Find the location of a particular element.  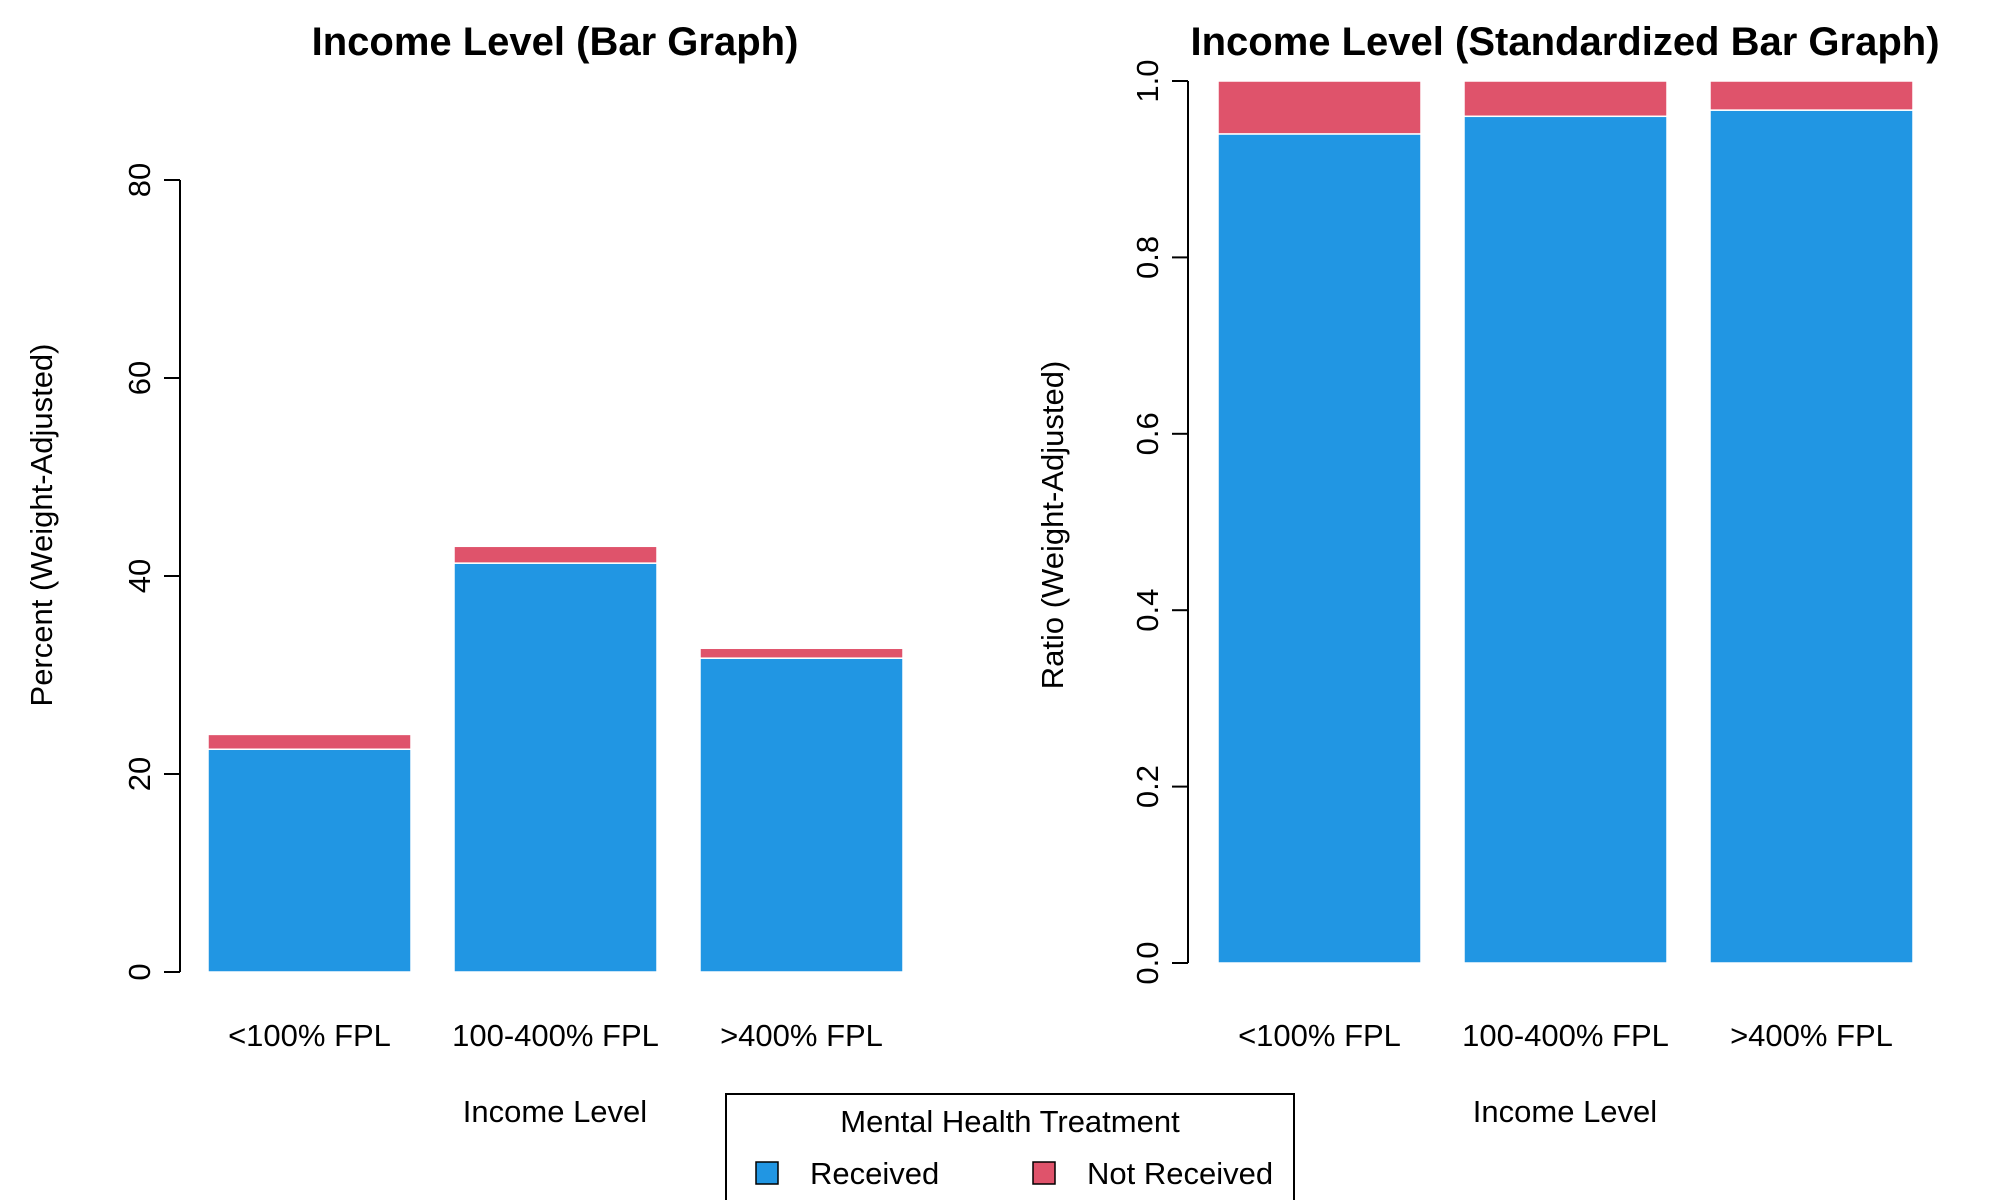

legend-title: Mental Health Treatment is located at coordinates (1010, 1121).